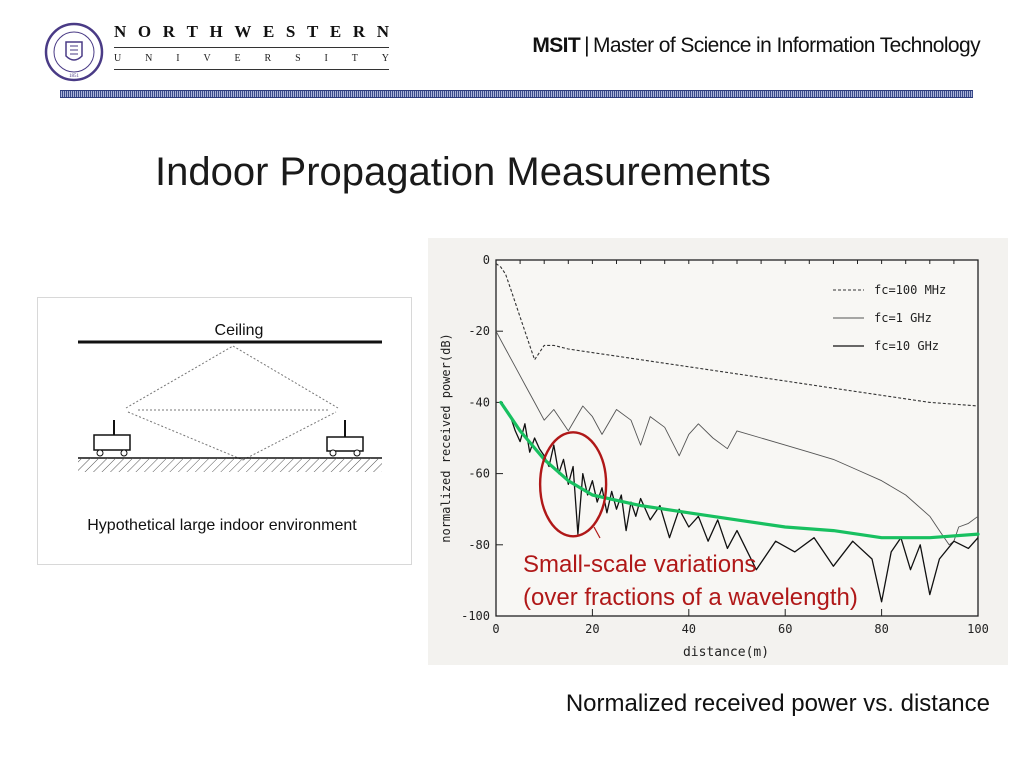 This screenshot has height=768, width=1024. I want to click on subwordmark-letter: E, so click(237, 58).